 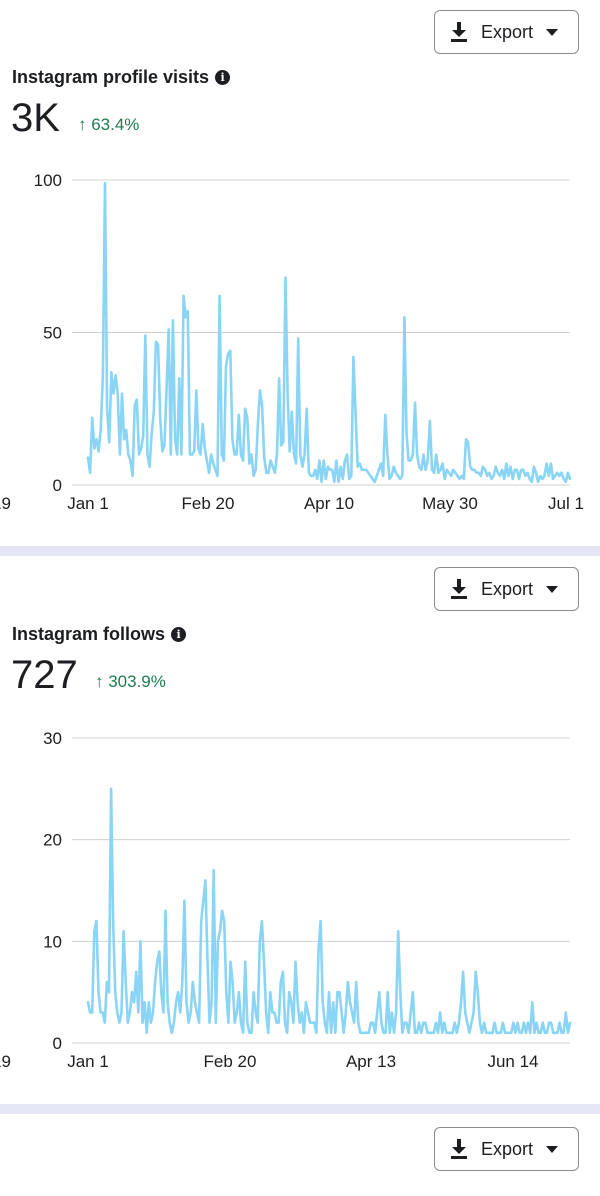 What do you see at coordinates (130, 681) in the screenshot?
I see `metric-delta: ↑ 303.9%` at bounding box center [130, 681].